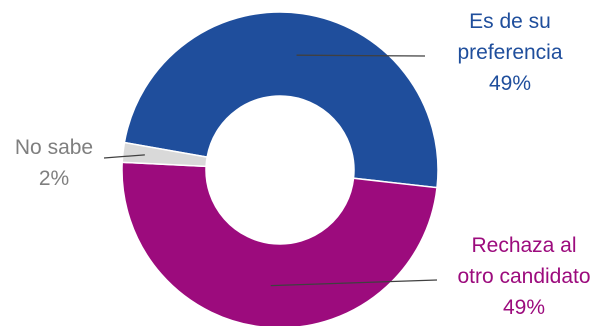 This screenshot has height=326, width=614. I want to click on label-no-sabe: No sabe 2%, so click(54, 163).